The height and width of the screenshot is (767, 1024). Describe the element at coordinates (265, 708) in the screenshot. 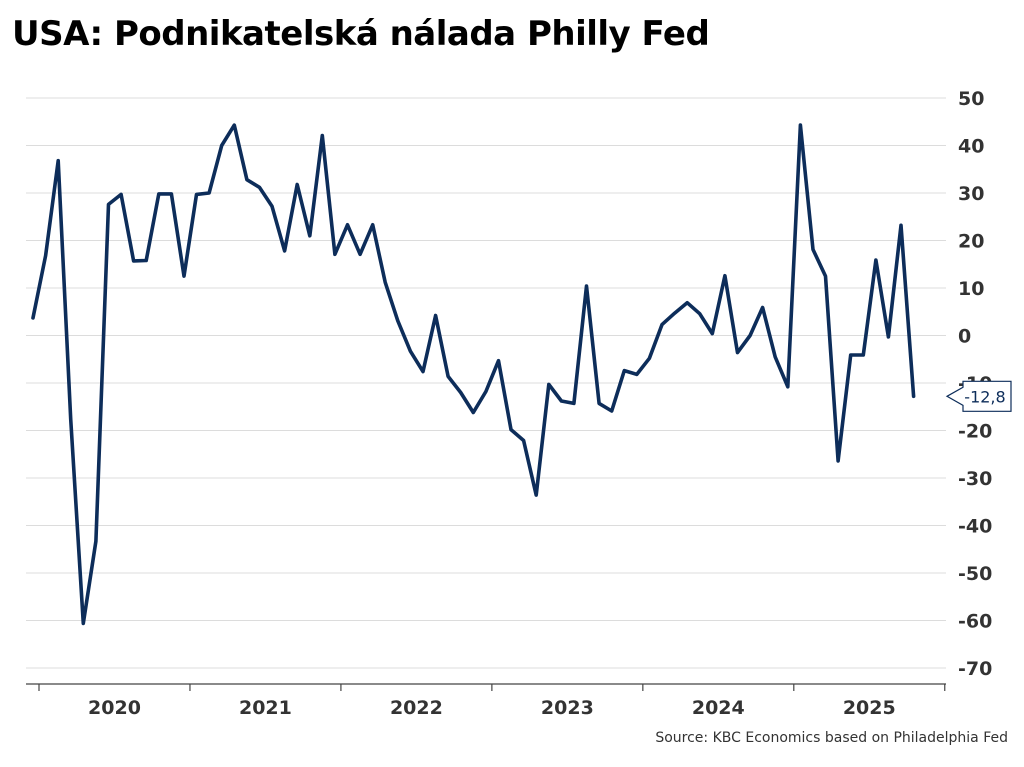

I see `x-tick-label: 2021` at that location.